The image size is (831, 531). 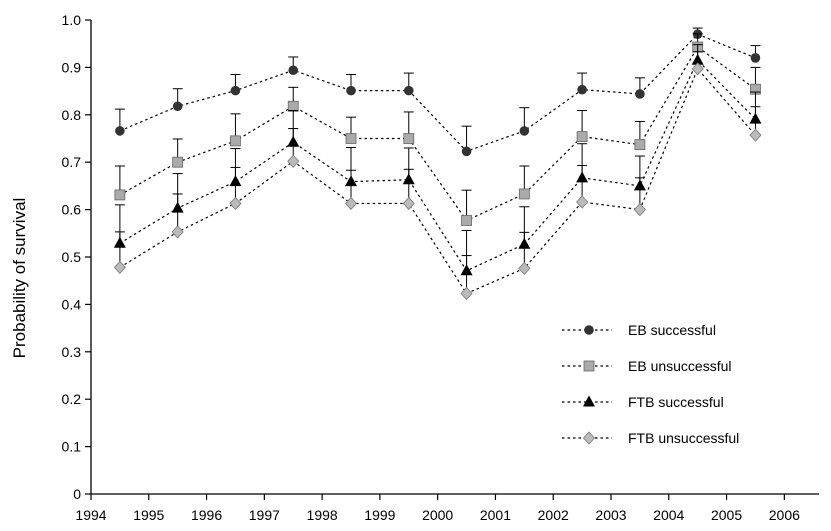 What do you see at coordinates (77, 494) in the screenshot?
I see `y-tick-label: 0` at bounding box center [77, 494].